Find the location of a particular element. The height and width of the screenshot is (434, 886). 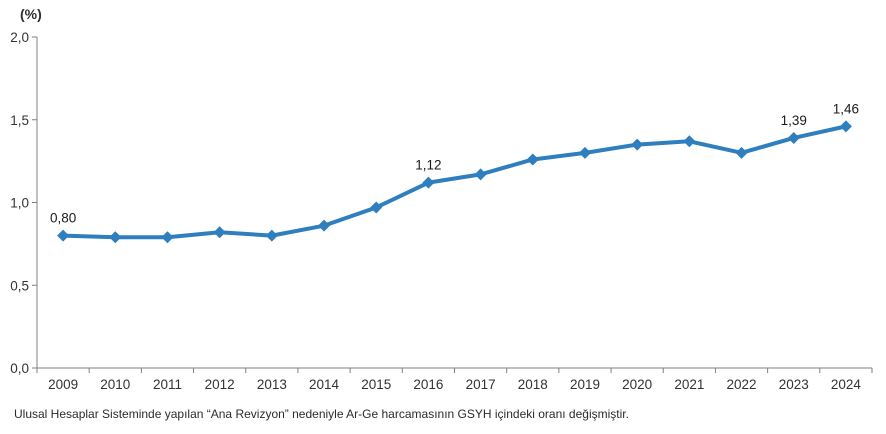

x-tick-label: 2020 is located at coordinates (637, 384).